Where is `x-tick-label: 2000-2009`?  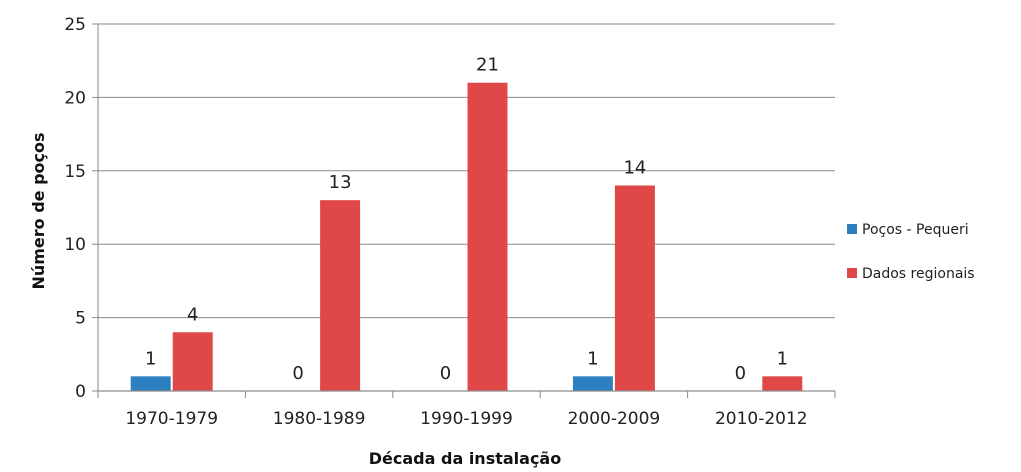 x-tick-label: 2000-2009 is located at coordinates (614, 419).